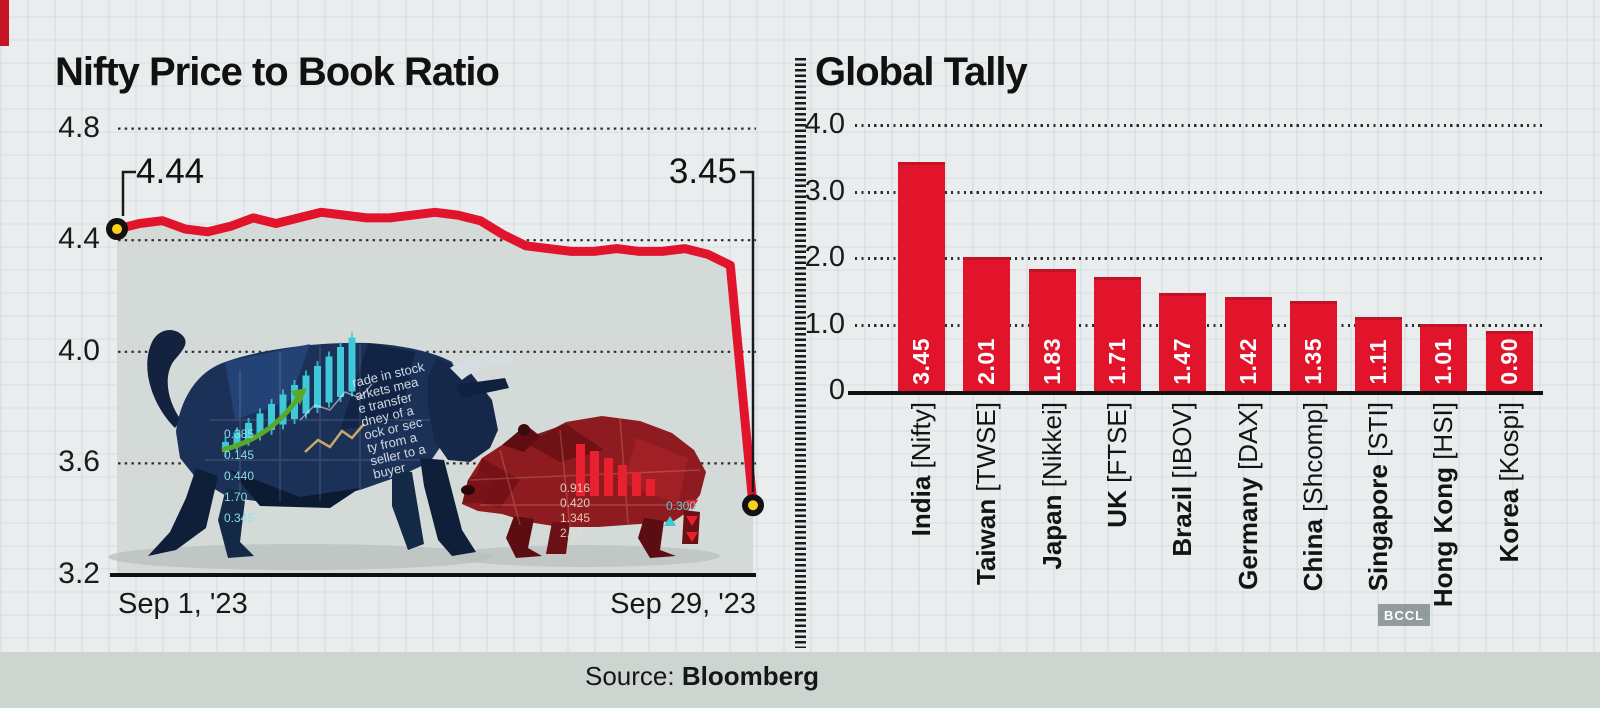 The image size is (1600, 708). I want to click on bar-china: 1.35, so click(1313, 346).